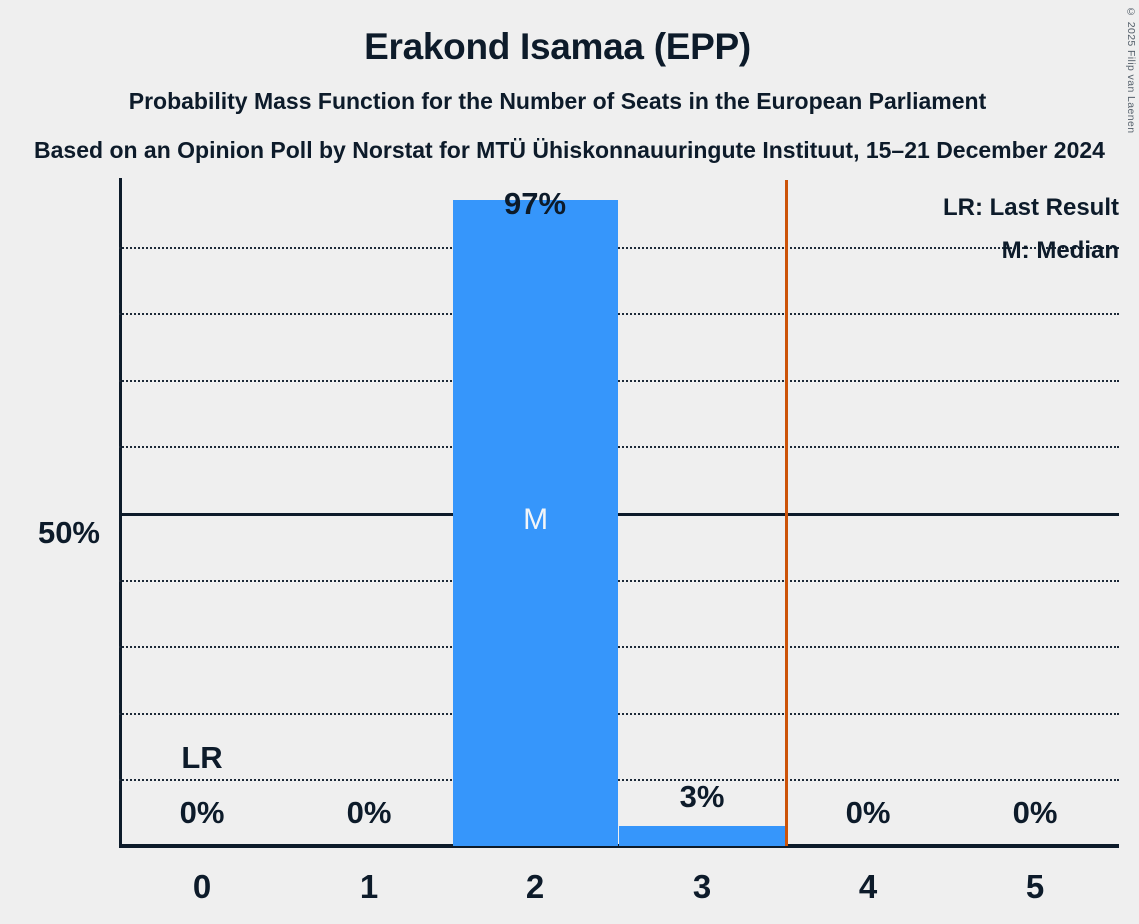 Image resolution: width=1139 pixels, height=924 pixels. I want to click on x-axis-line, so click(619, 846).